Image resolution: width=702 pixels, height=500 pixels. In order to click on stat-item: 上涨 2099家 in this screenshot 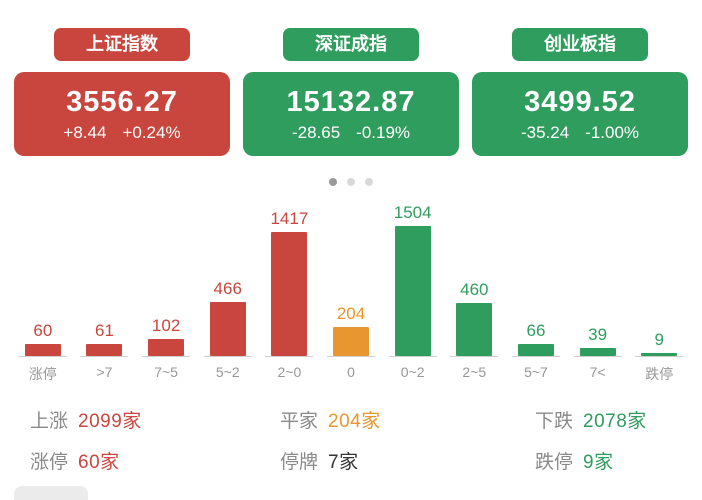, I will do `click(155, 419)`.